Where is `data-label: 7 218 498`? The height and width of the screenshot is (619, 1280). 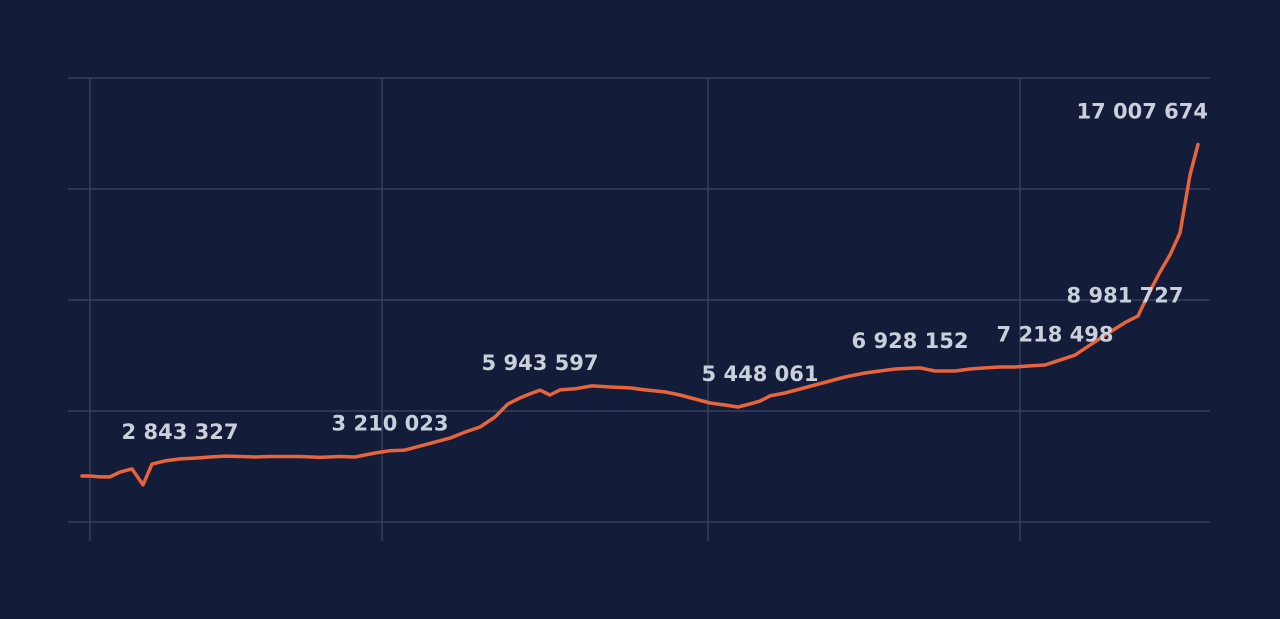 data-label: 7 218 498 is located at coordinates (1055, 335).